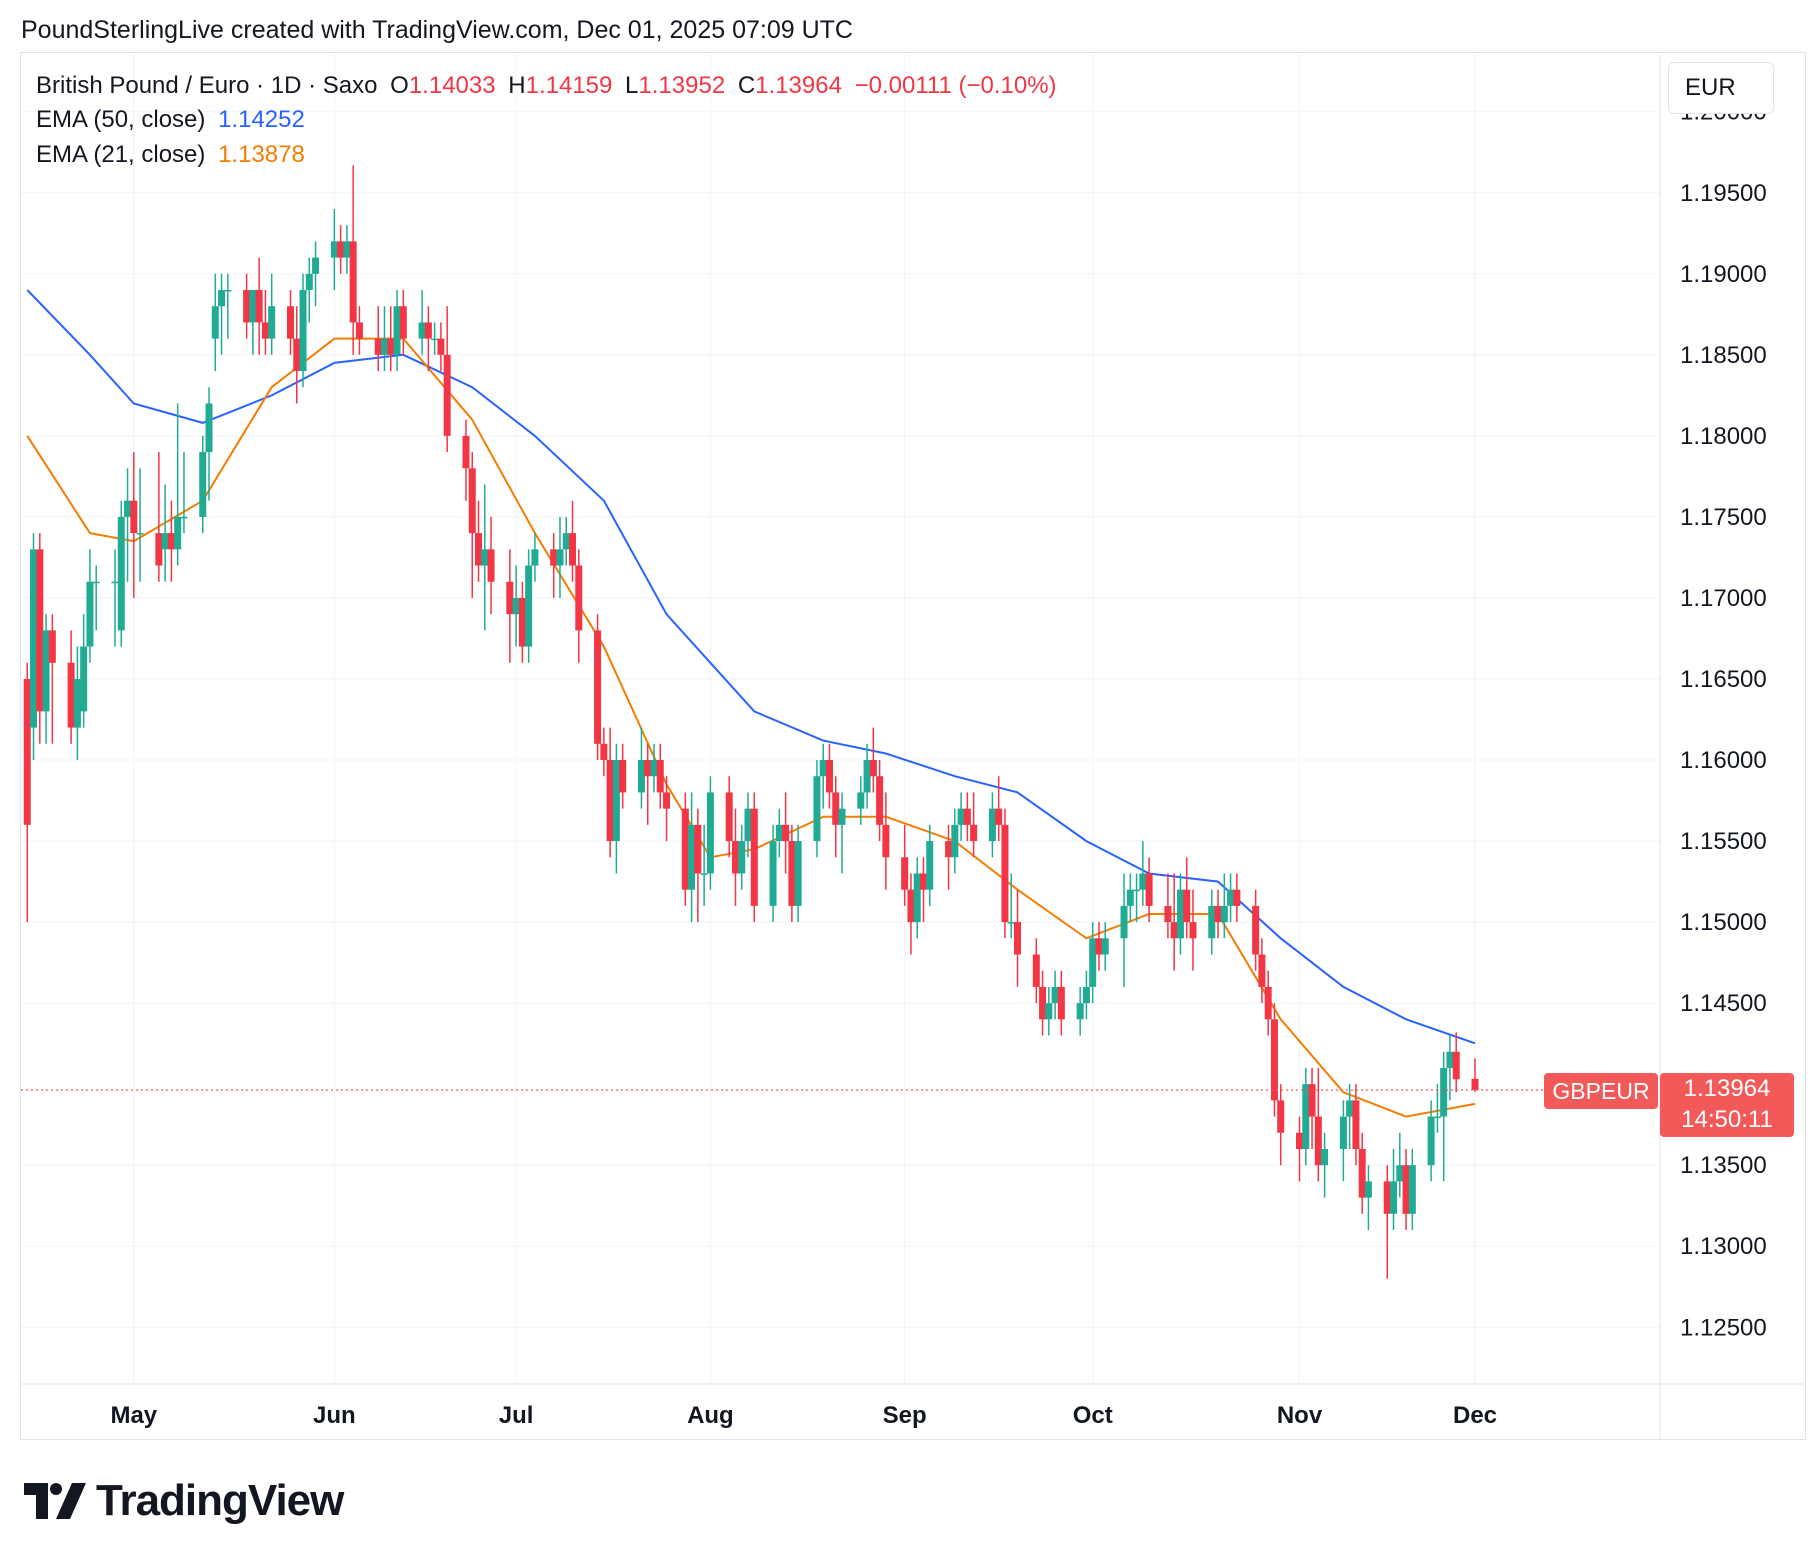  What do you see at coordinates (1723, 1003) in the screenshot?
I see `y-tick-label: 1.14500` at bounding box center [1723, 1003].